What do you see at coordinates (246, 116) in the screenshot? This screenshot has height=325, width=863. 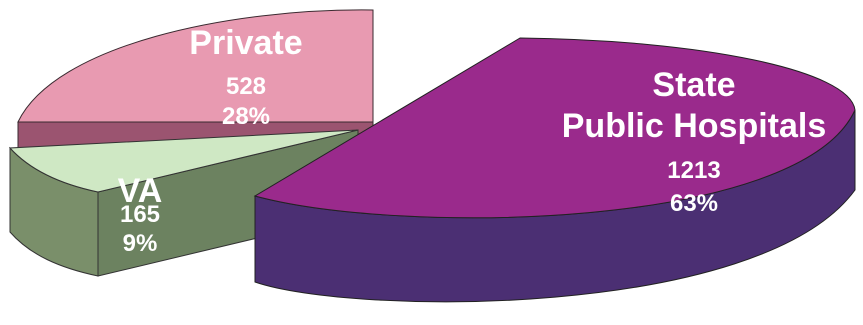 I see `label-private-percent: 28%` at bounding box center [246, 116].